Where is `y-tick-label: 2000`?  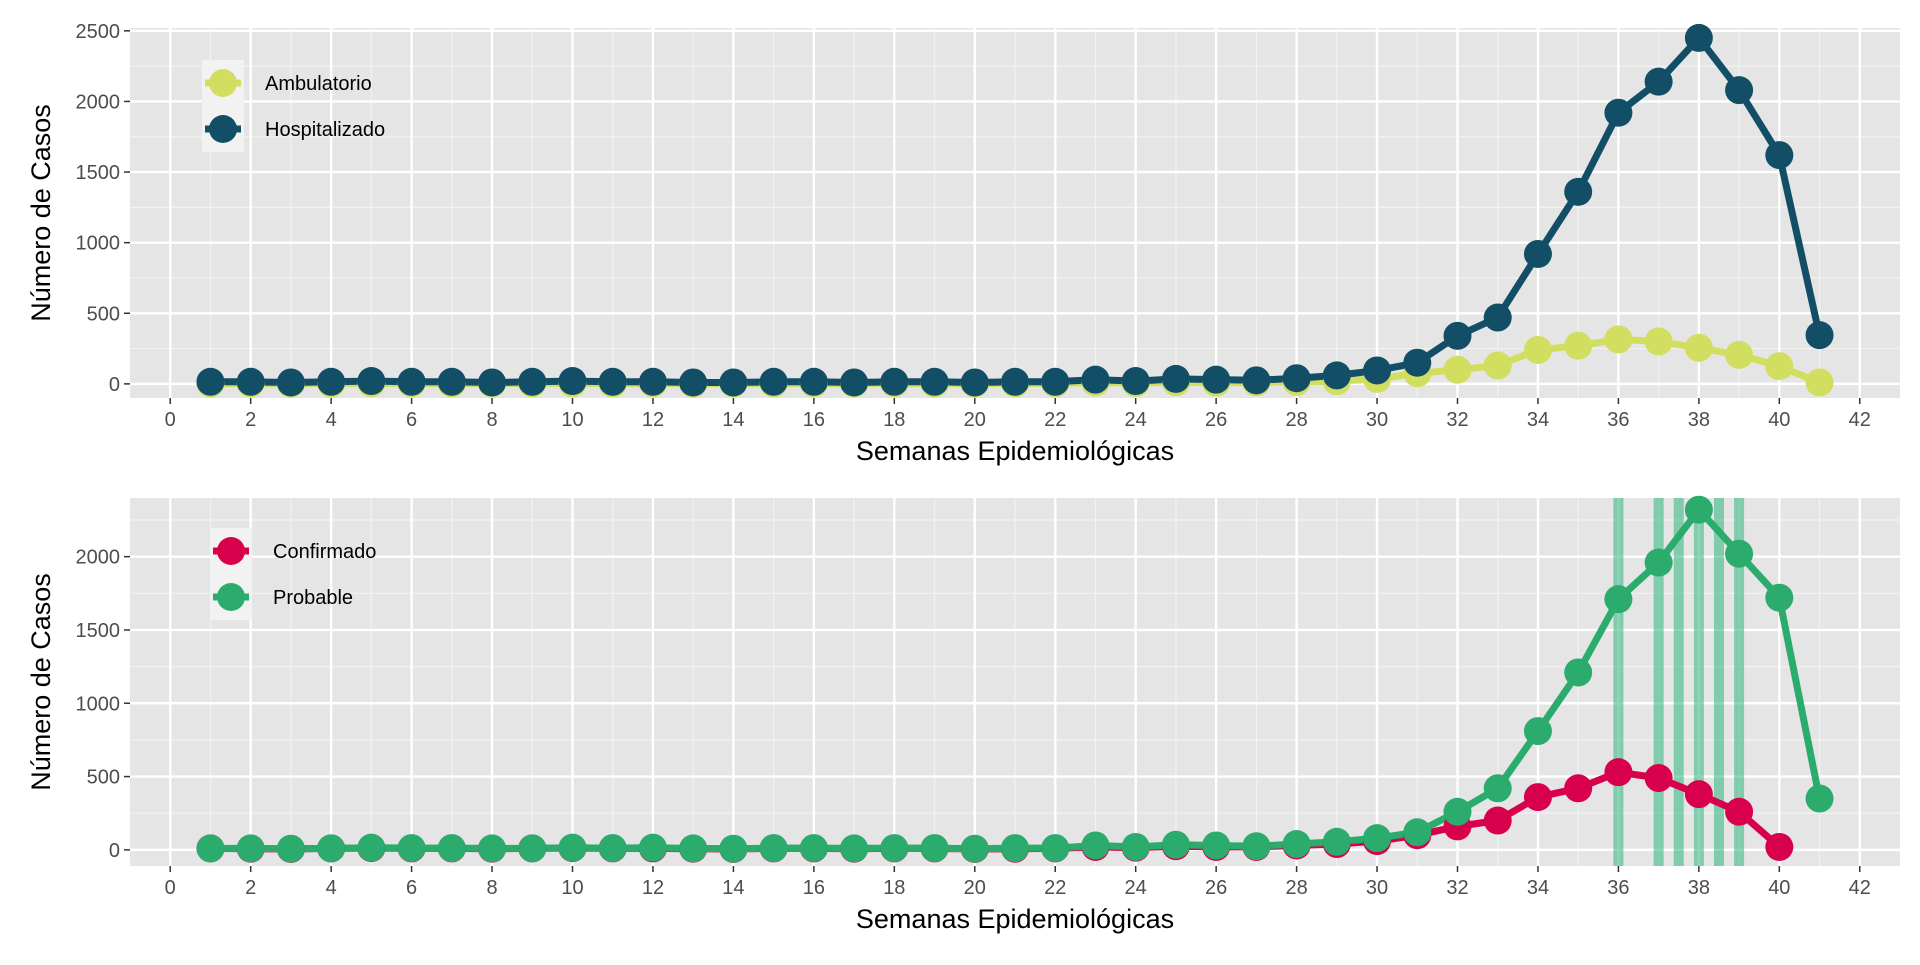
y-tick-label: 2000 is located at coordinates (98, 102).